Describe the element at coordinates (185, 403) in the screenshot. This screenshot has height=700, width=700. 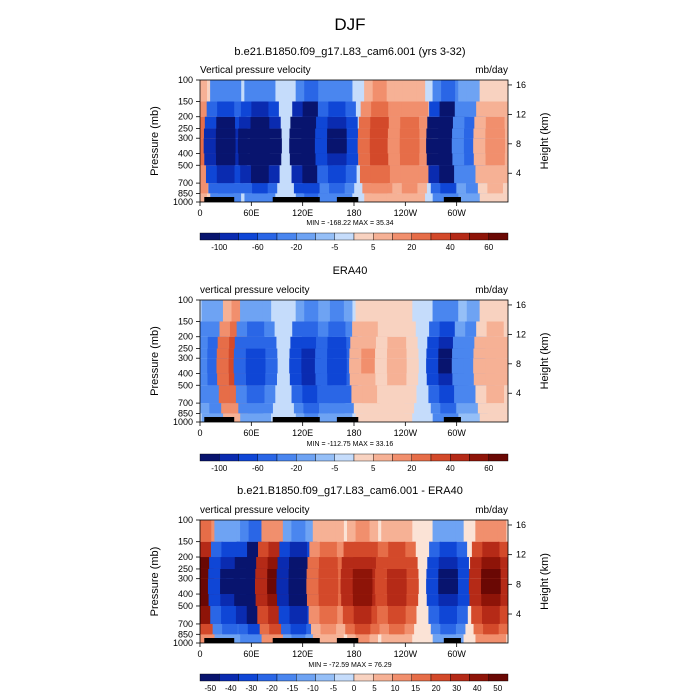
I see `y-tick-label: 700` at that location.